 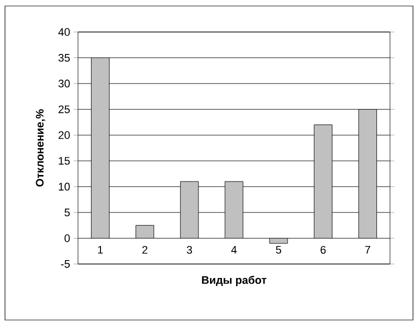 I want to click on x-axis-title: Виды работ, so click(x=234, y=281).